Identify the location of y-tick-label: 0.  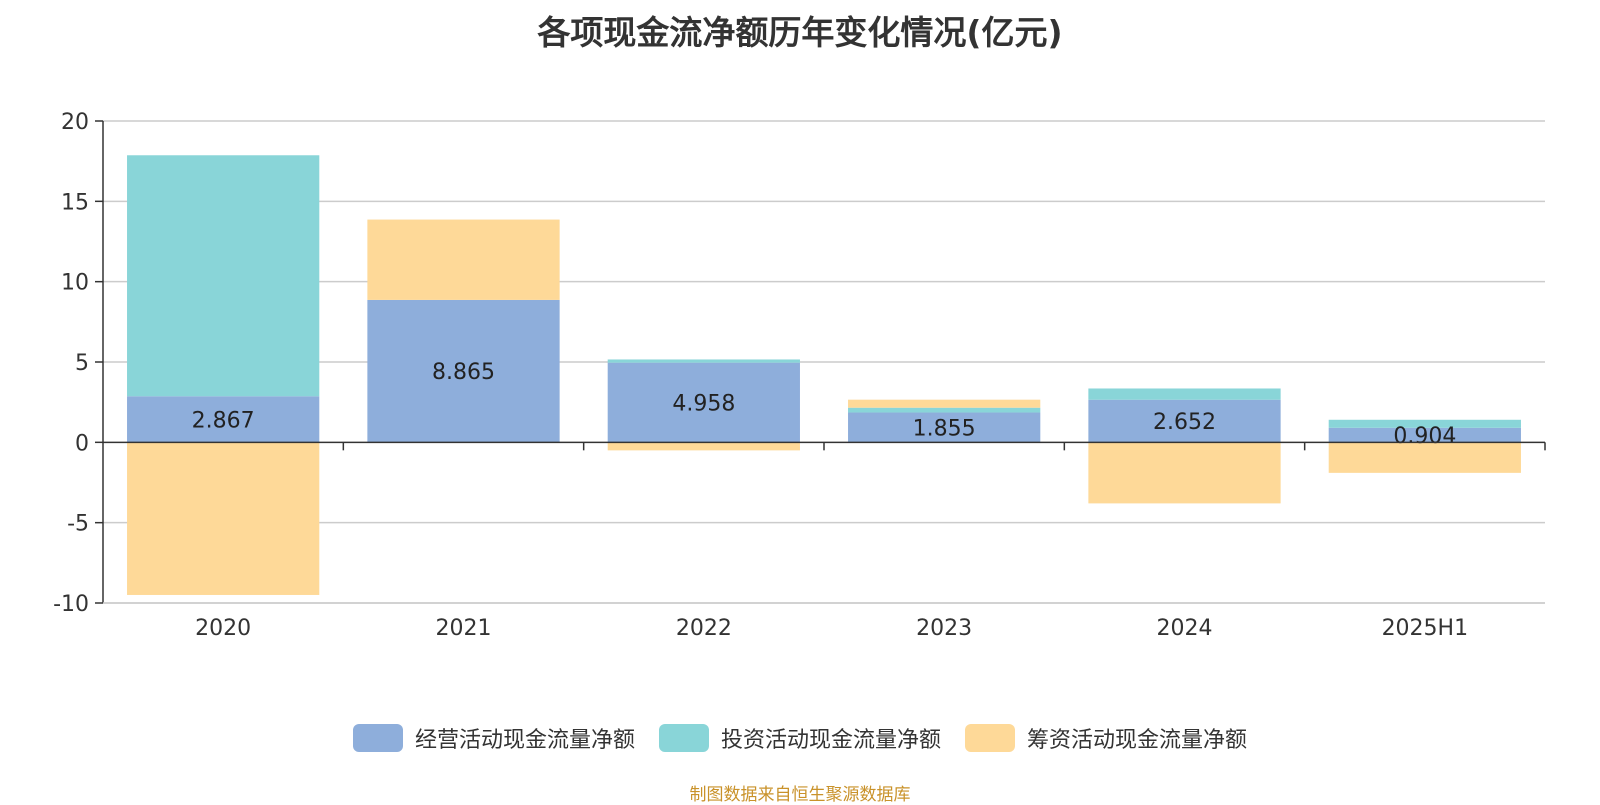
(82, 443).